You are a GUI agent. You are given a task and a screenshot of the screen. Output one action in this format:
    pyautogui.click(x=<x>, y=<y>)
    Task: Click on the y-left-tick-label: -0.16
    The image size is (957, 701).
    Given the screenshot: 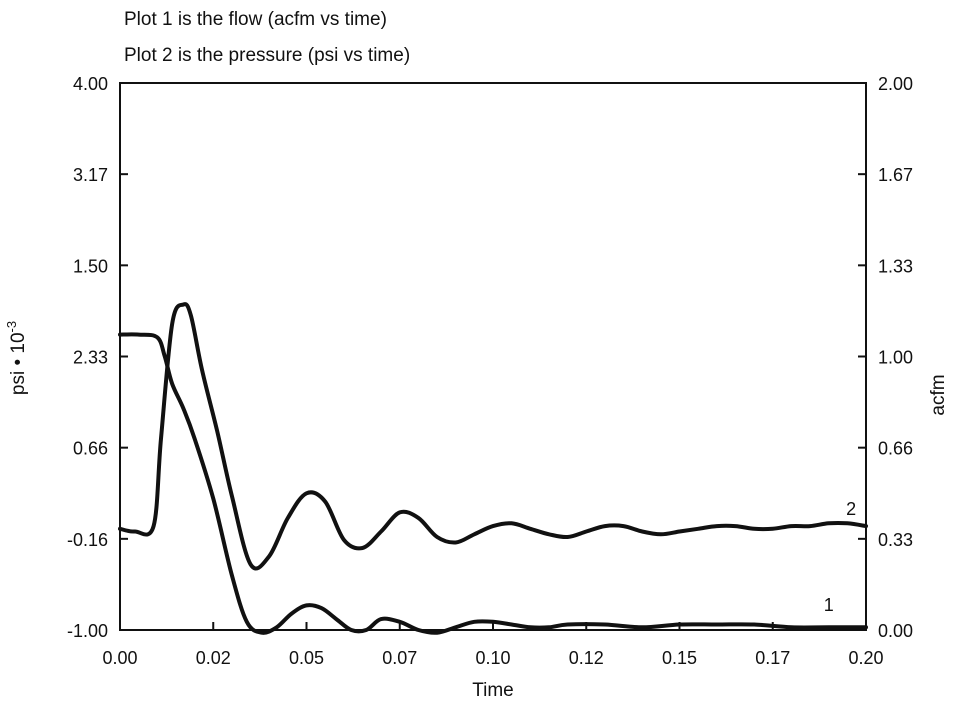 What is the action you would take?
    pyautogui.click(x=87, y=540)
    